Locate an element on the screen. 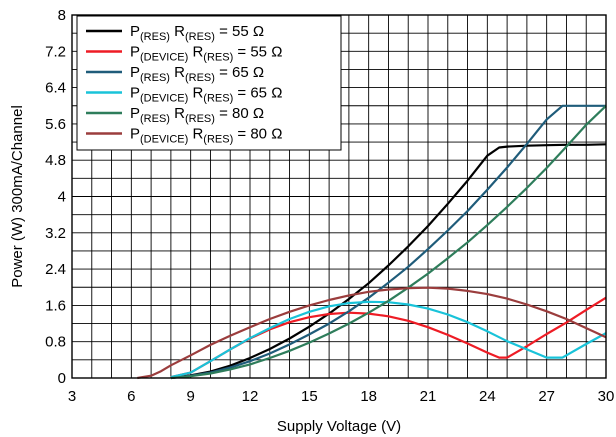 The width and height of the screenshot is (616, 437). y-tick-label: 1.6 is located at coordinates (55, 305).